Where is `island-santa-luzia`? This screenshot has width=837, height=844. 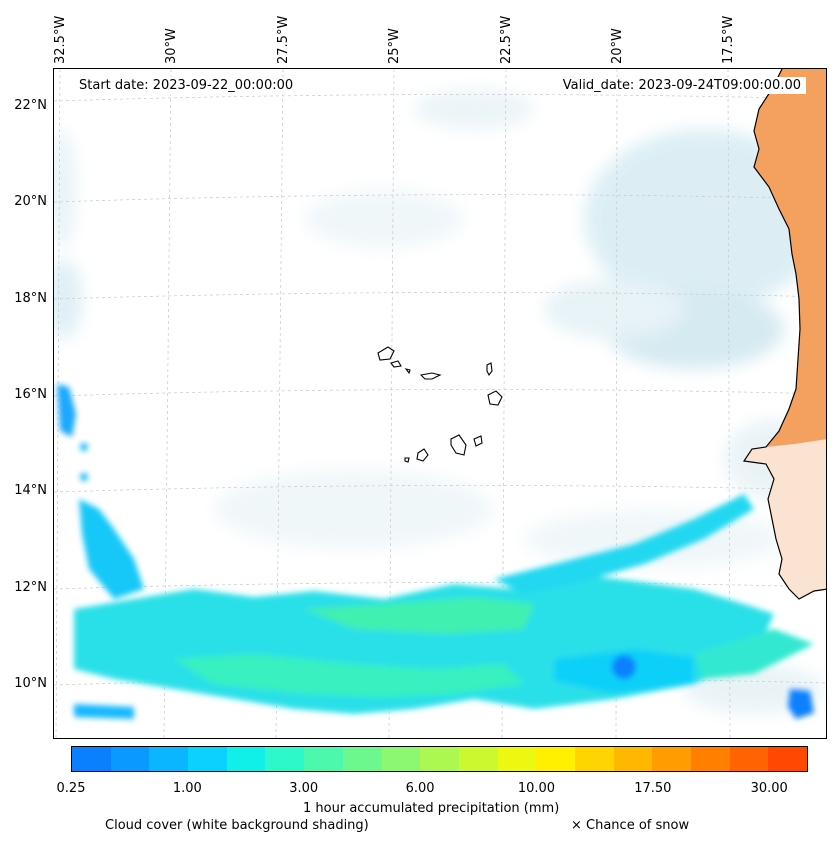 island-santa-luzia is located at coordinates (407, 371).